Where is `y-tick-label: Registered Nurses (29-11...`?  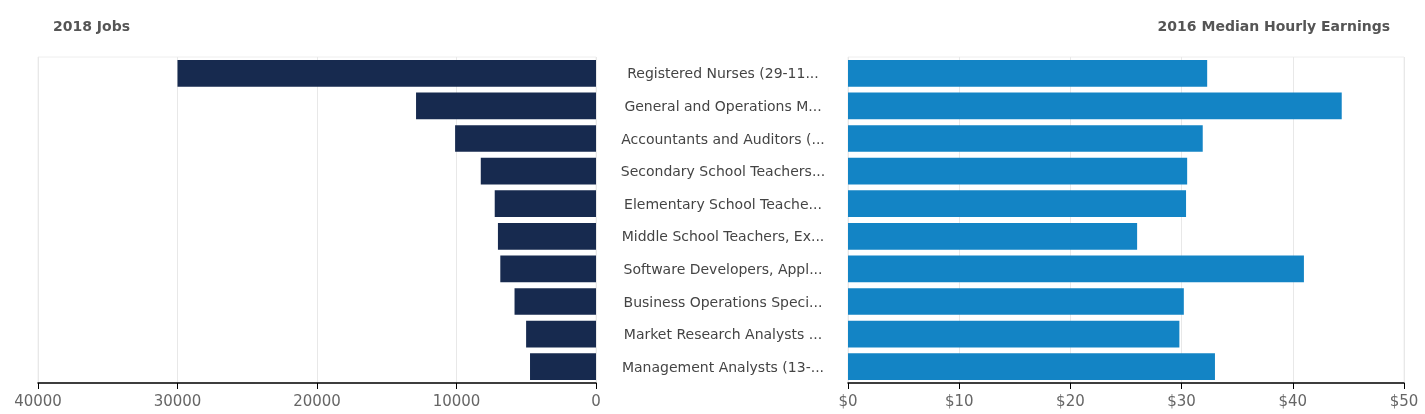
y-tick-label: Registered Nurses (29-11... is located at coordinates (723, 73).